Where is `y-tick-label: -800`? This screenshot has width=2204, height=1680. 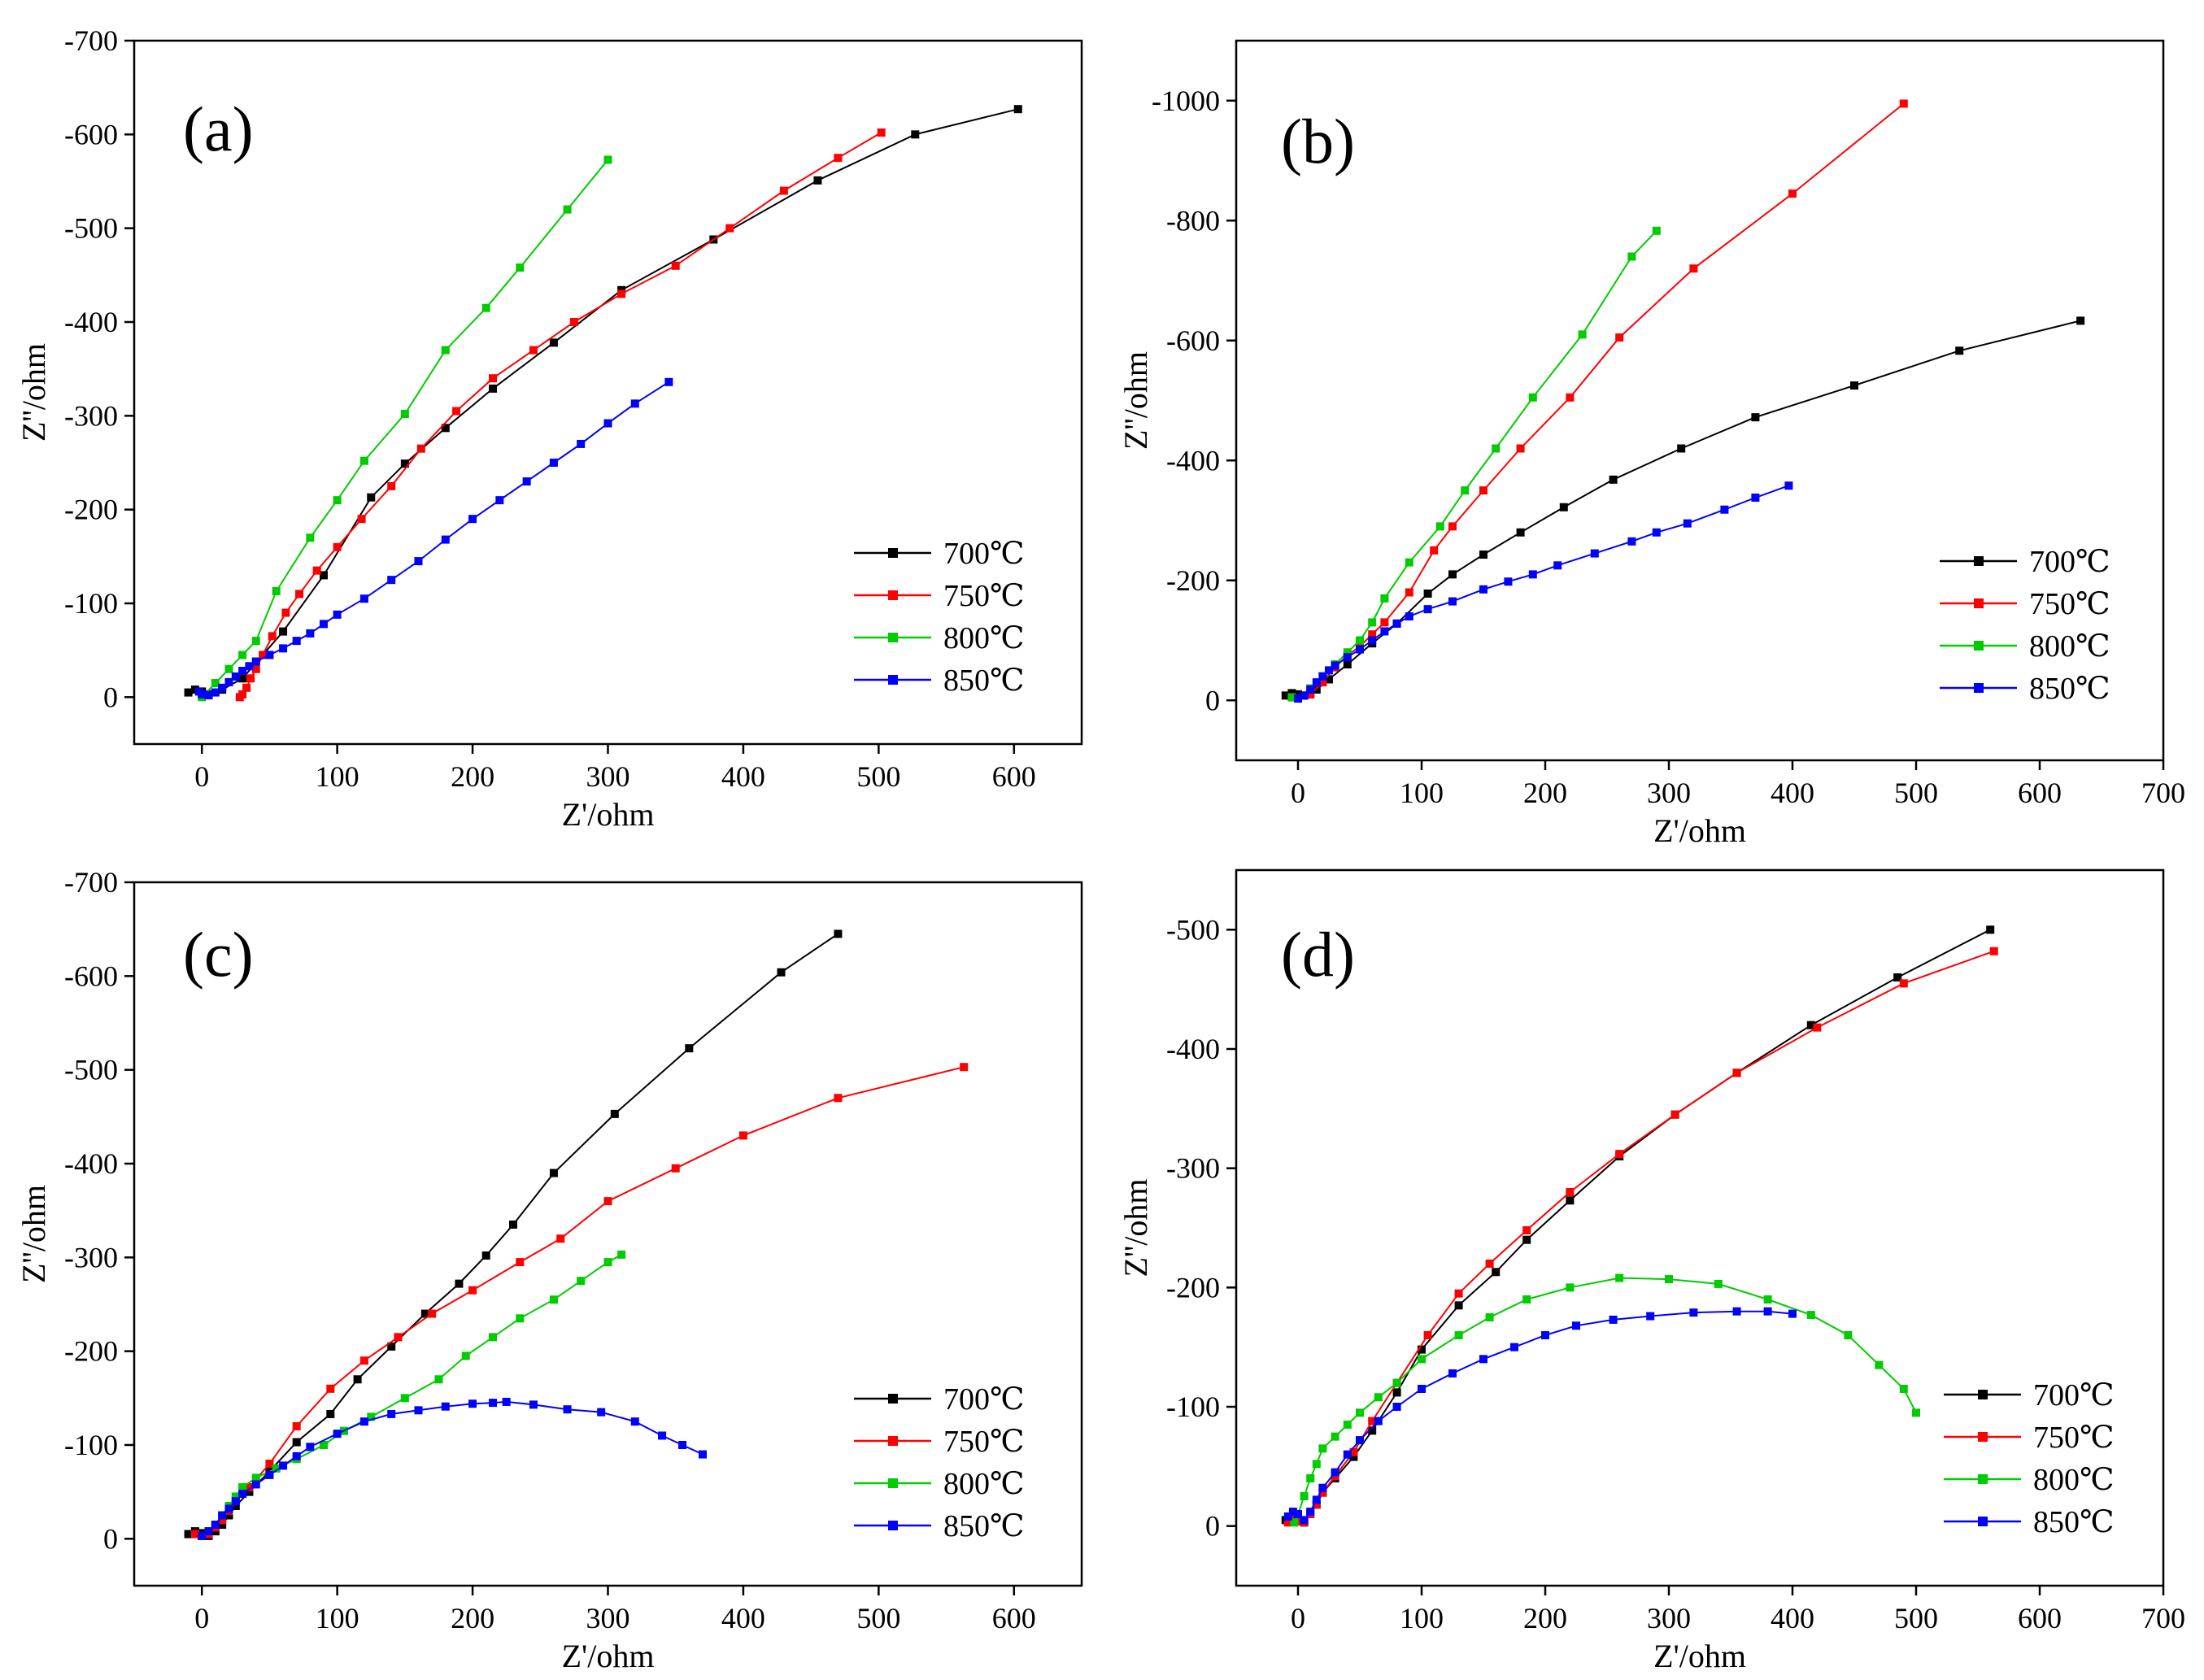 y-tick-label: -800 is located at coordinates (1193, 221).